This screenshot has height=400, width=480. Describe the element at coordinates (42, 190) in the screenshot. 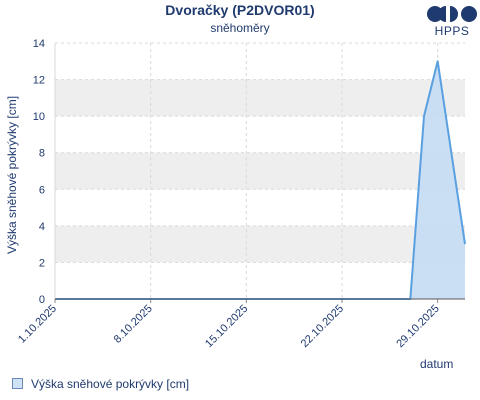

I see `y-tick-label: 6` at that location.